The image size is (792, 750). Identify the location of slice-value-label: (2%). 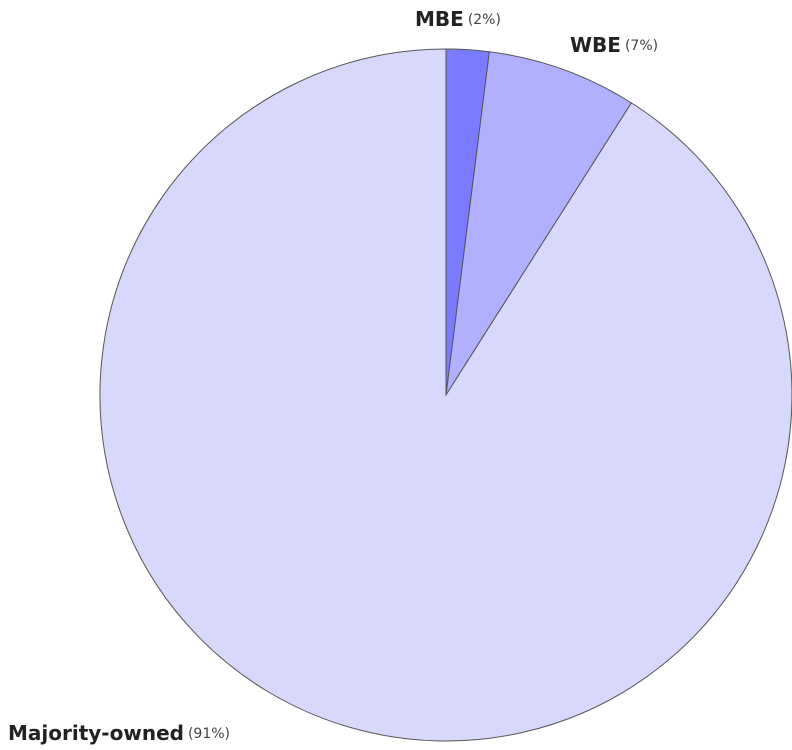
(484, 20).